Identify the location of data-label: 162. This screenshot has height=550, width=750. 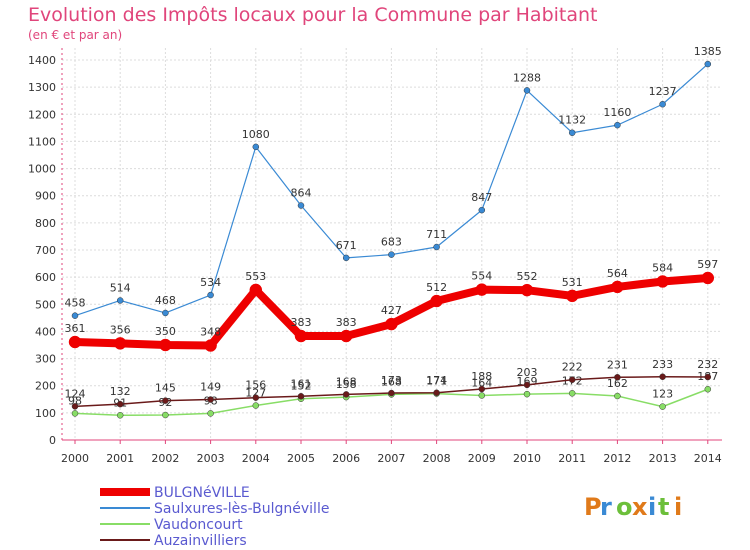
(617, 383).